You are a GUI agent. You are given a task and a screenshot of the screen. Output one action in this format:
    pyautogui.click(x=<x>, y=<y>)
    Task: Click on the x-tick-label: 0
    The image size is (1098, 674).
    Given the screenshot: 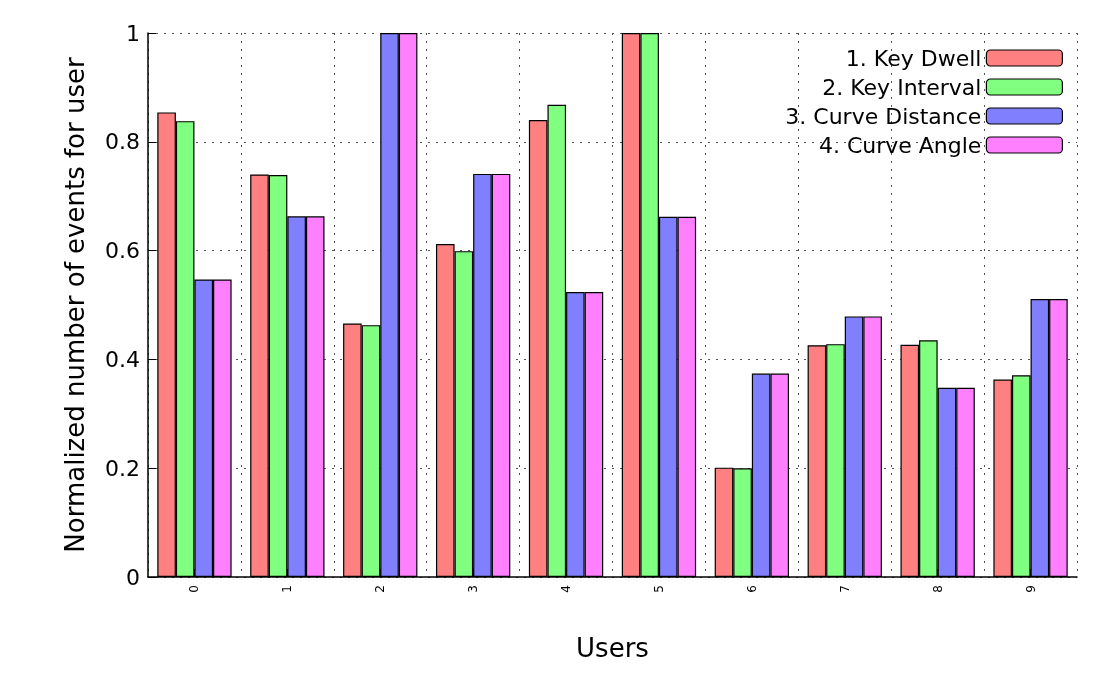 What is the action you would take?
    pyautogui.click(x=194, y=589)
    